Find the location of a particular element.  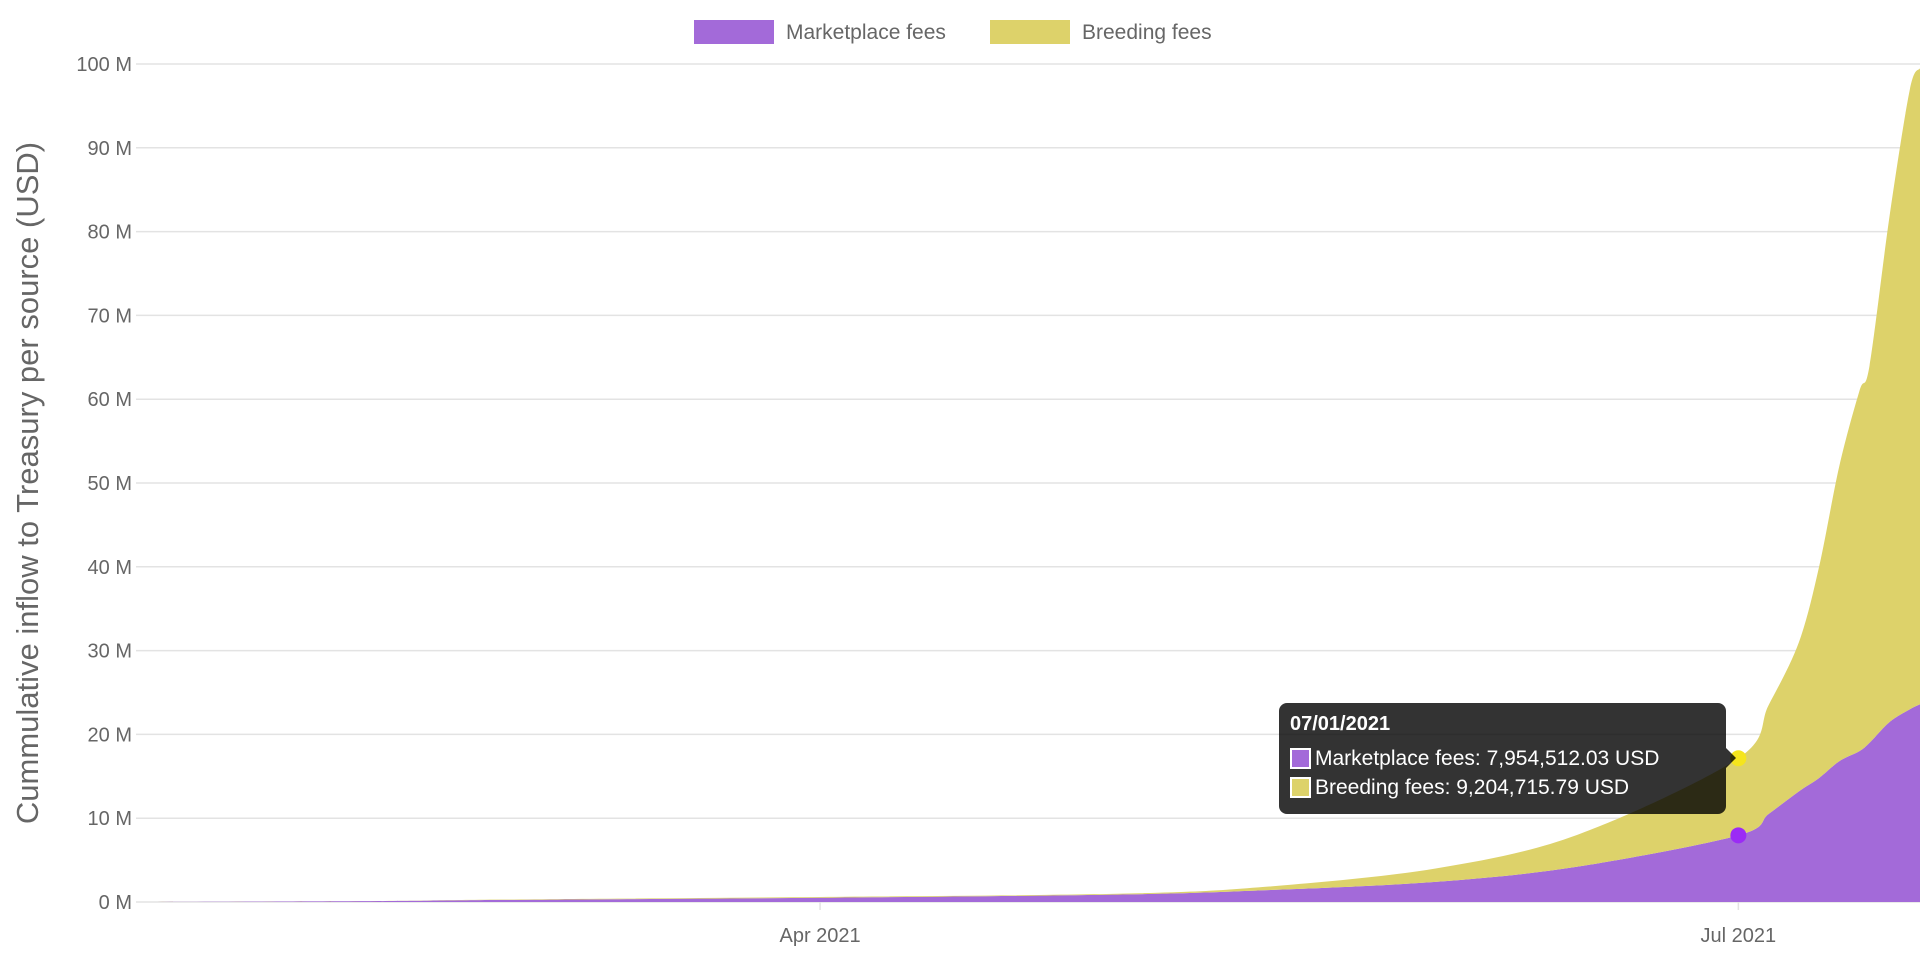

legend-swatch-marketplace is located at coordinates (734, 32).